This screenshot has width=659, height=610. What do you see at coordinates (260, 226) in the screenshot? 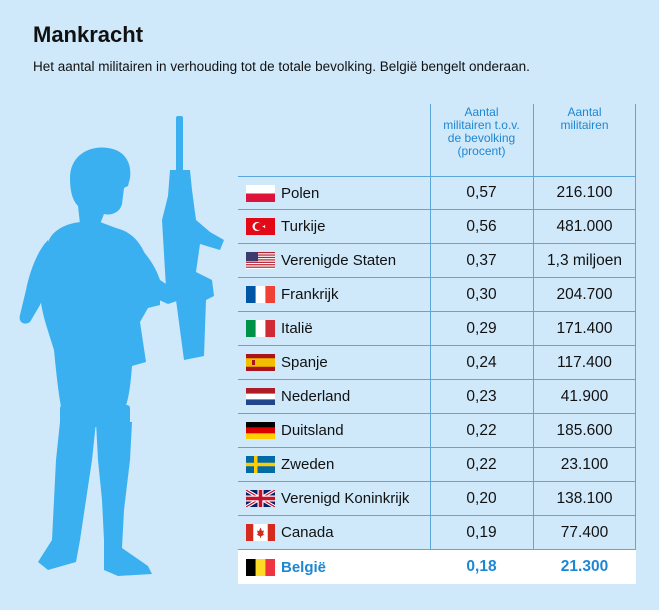
I see `turkey-flag-icon` at bounding box center [260, 226].